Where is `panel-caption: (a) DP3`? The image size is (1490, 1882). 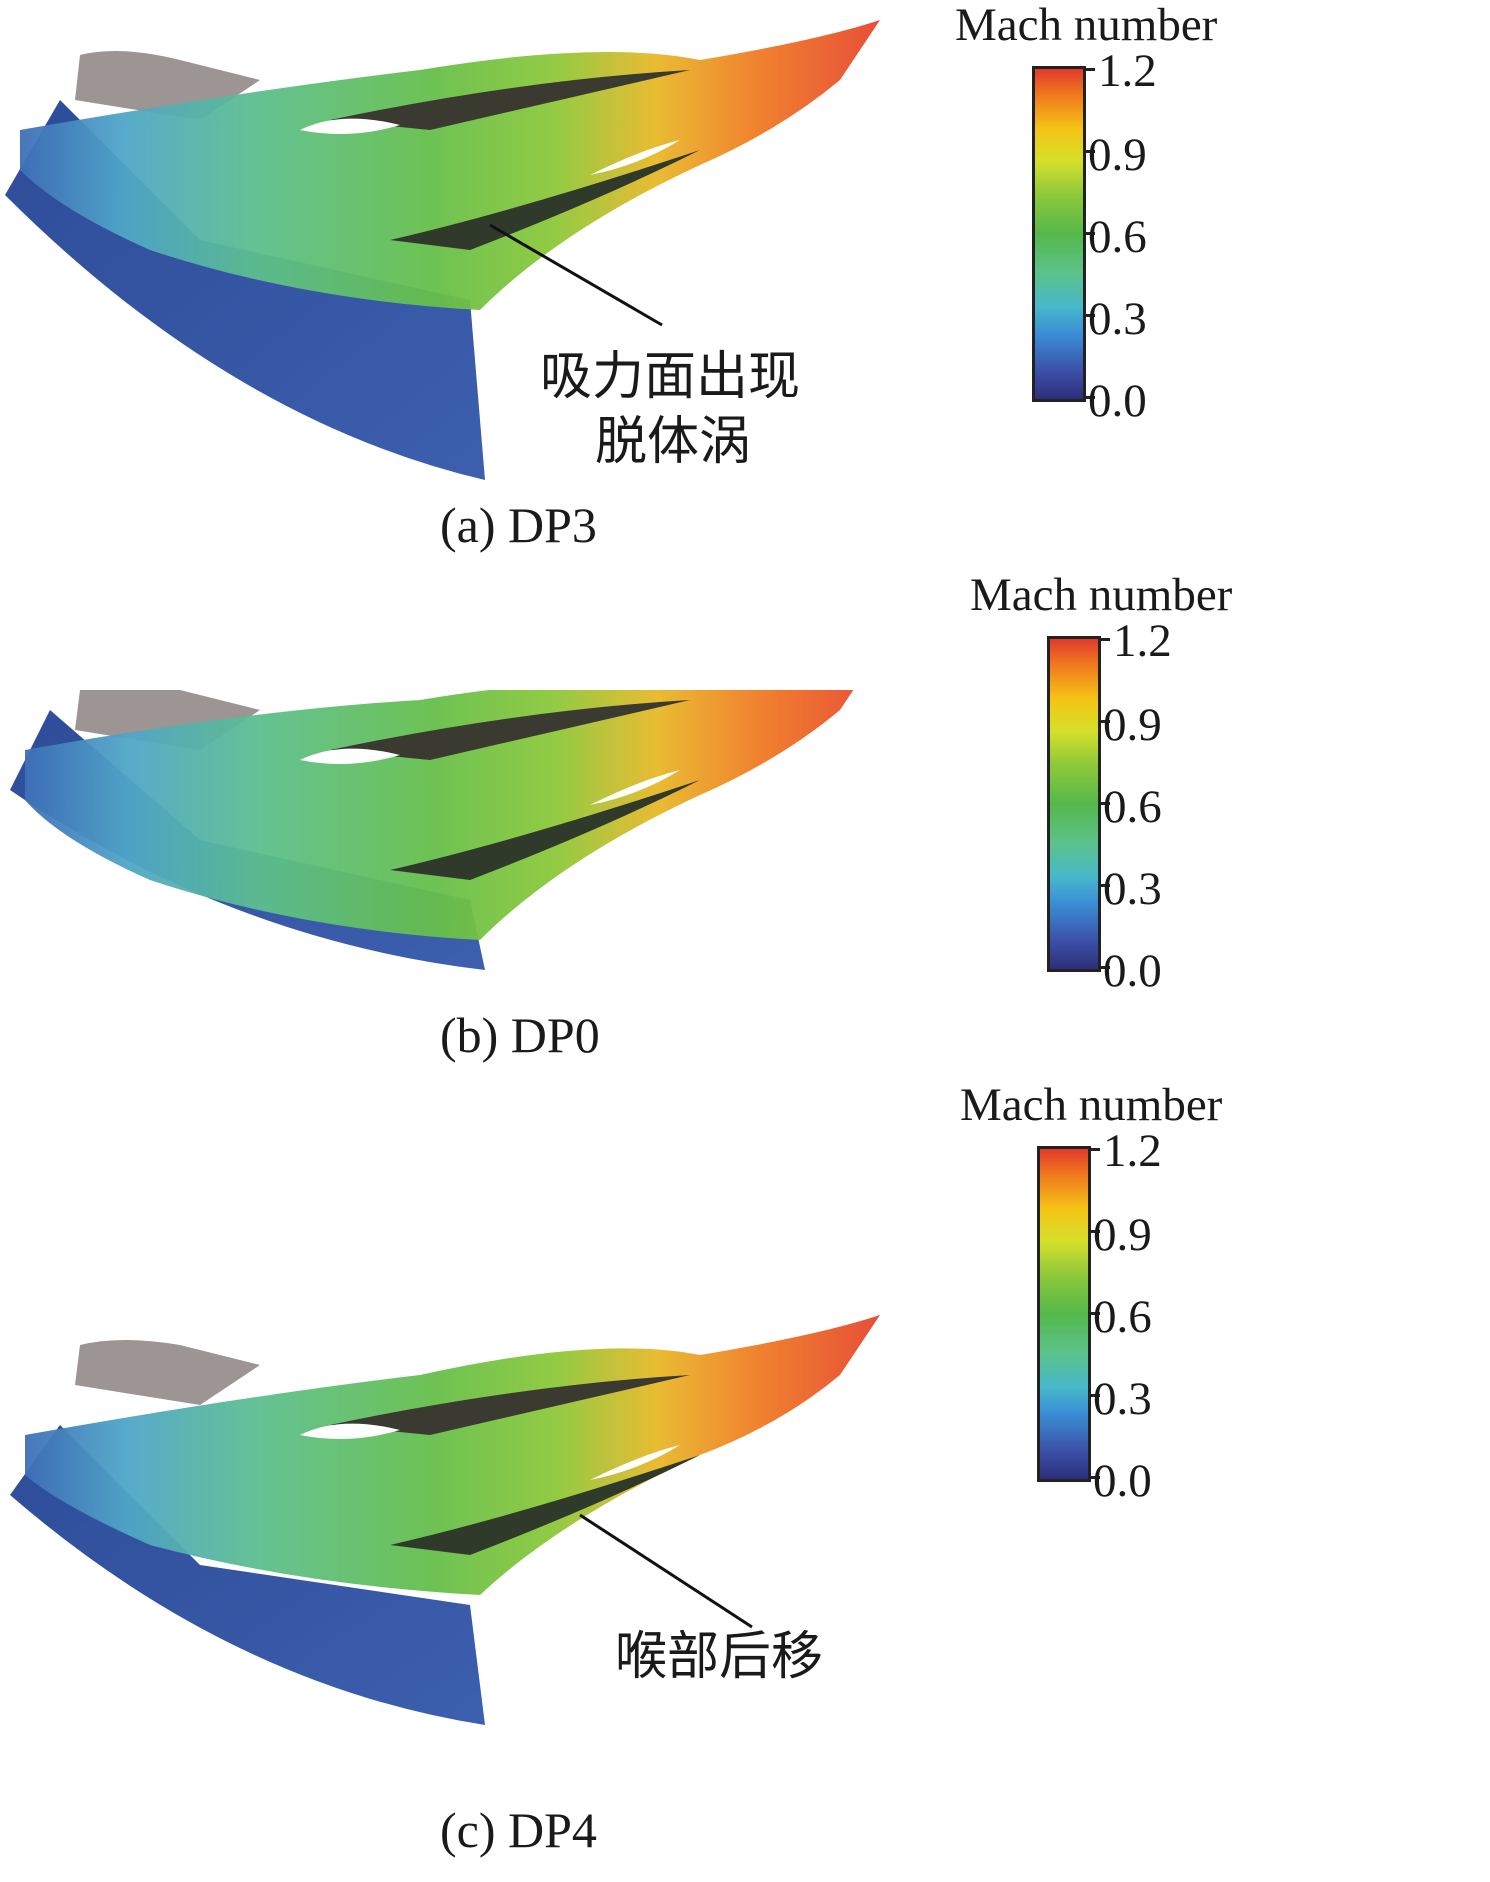
panel-caption: (a) DP3 is located at coordinates (518, 525).